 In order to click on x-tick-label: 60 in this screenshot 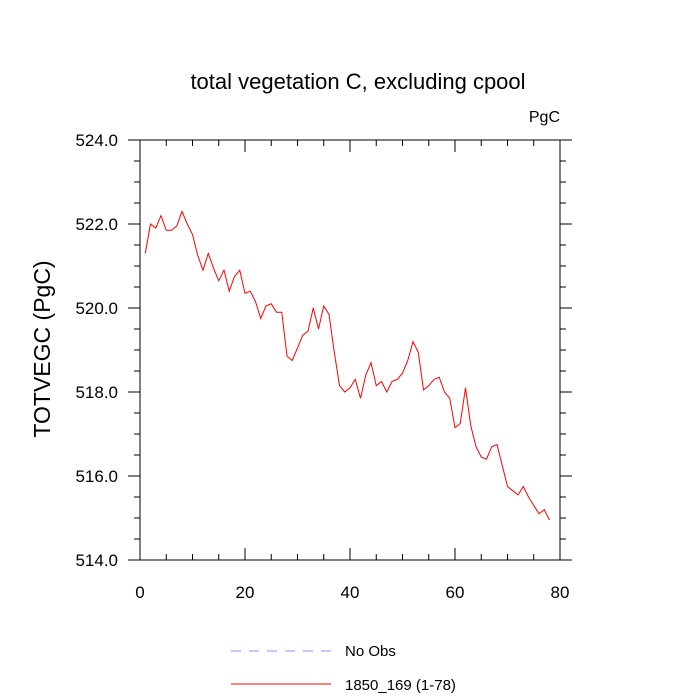, I will do `click(455, 592)`.